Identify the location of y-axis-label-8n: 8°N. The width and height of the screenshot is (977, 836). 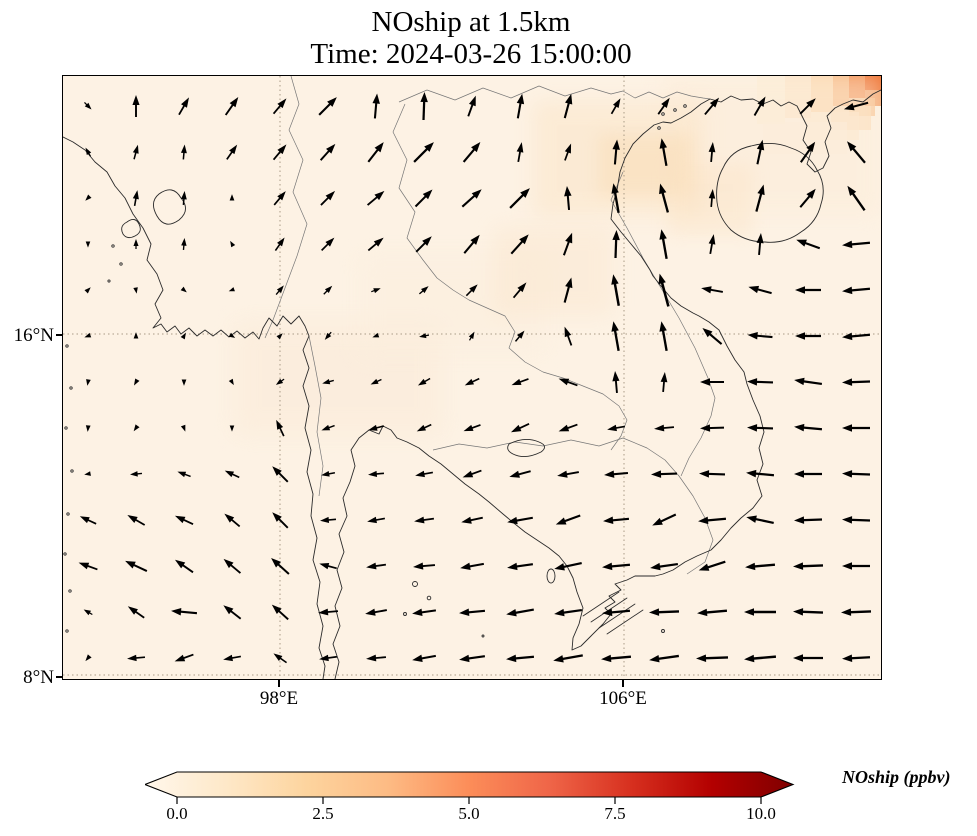
(38, 677).